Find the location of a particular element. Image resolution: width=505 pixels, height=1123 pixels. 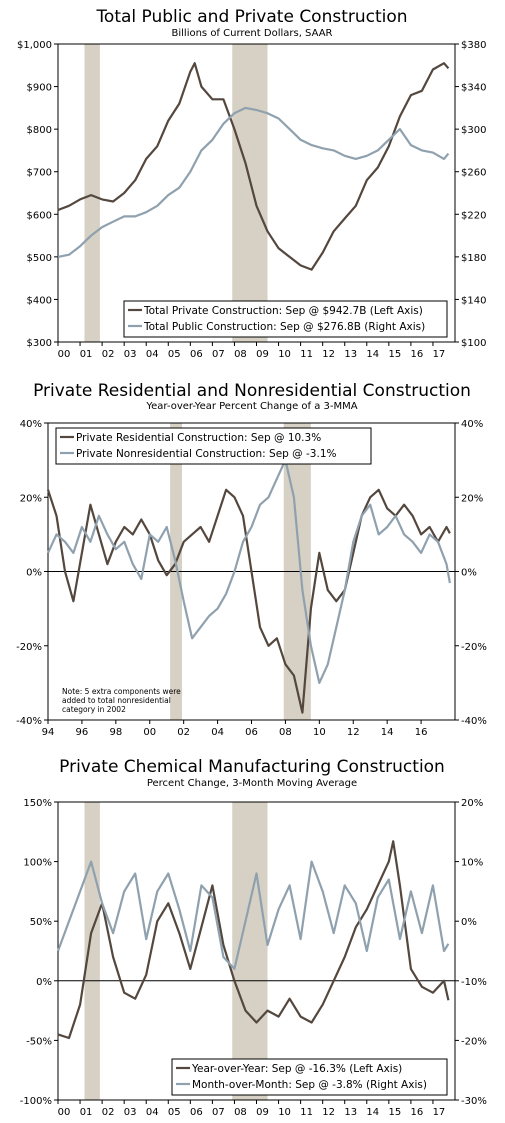

left-tick-label: -20% is located at coordinates (29, 647).